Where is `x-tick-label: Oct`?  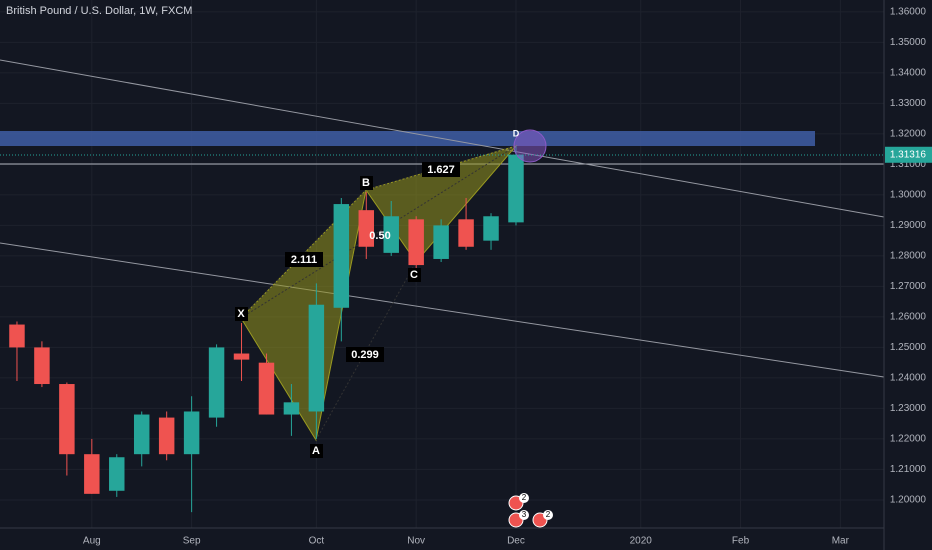
x-tick-label: Oct is located at coordinates (317, 541).